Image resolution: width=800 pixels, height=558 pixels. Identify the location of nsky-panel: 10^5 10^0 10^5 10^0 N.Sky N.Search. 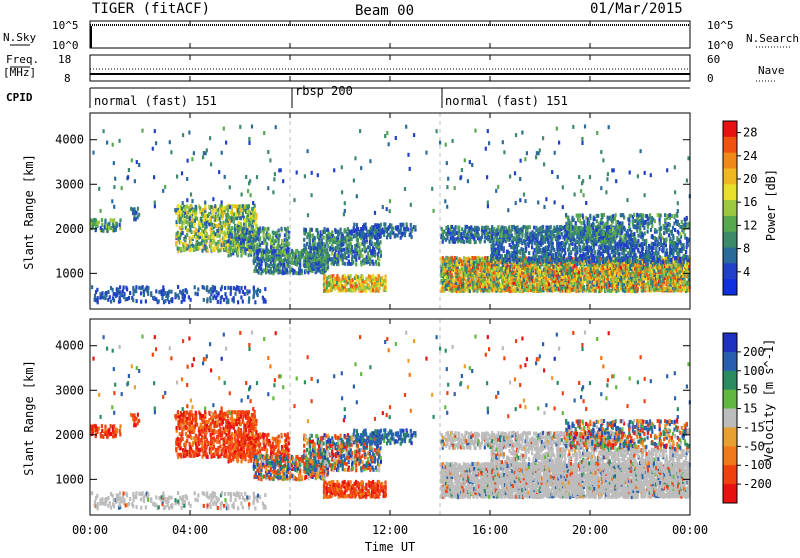
(401, 35).